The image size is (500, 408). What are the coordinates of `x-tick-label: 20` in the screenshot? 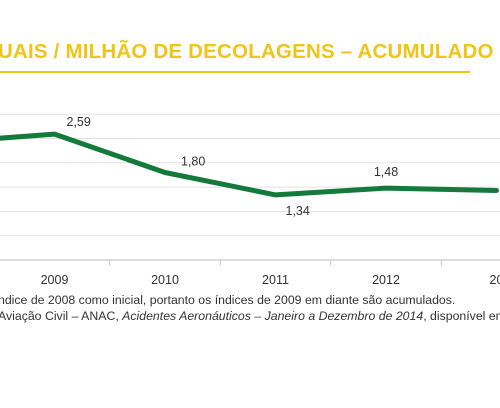 It's located at (495, 280).